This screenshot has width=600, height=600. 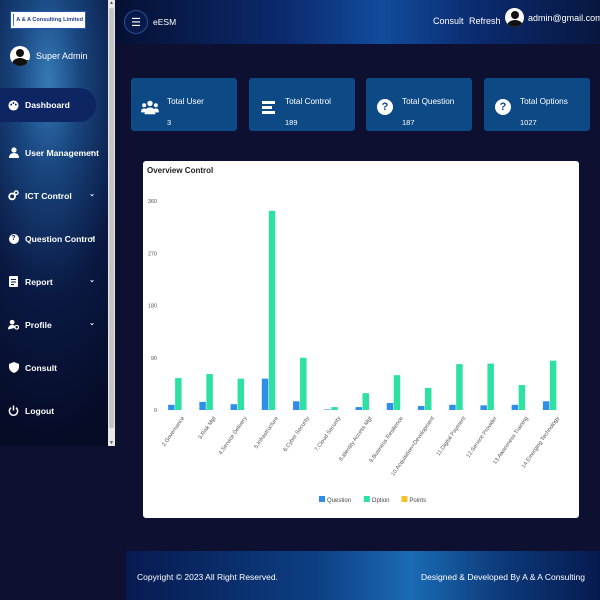 What do you see at coordinates (111, 3) in the screenshot?
I see `scroll-up-icon: ▲` at bounding box center [111, 3].